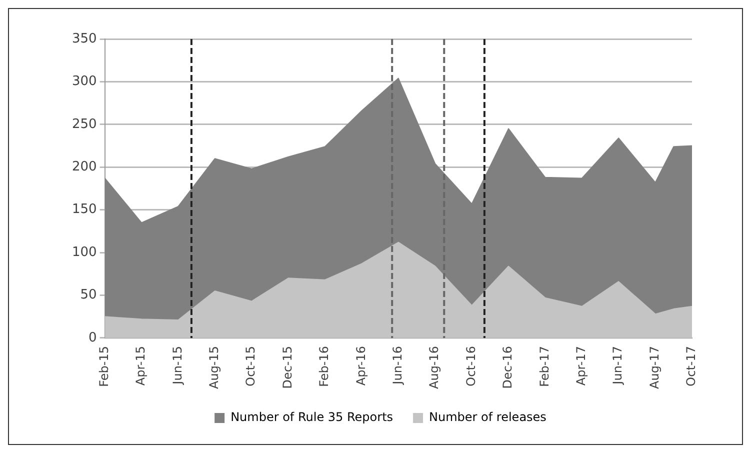 This screenshot has height=453, width=751. Describe the element at coordinates (88, 295) in the screenshot. I see `y-tick-label: 50` at that location.